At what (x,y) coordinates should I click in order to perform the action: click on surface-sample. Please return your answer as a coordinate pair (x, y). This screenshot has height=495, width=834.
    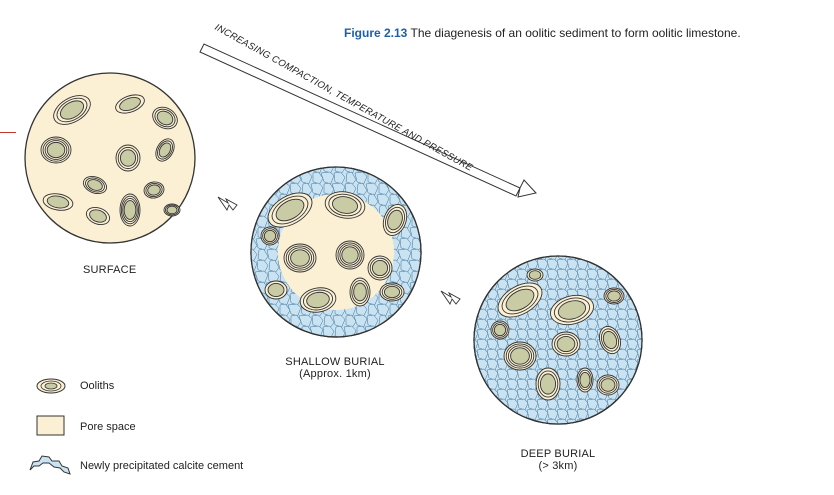
    Looking at the image, I should click on (110, 158).